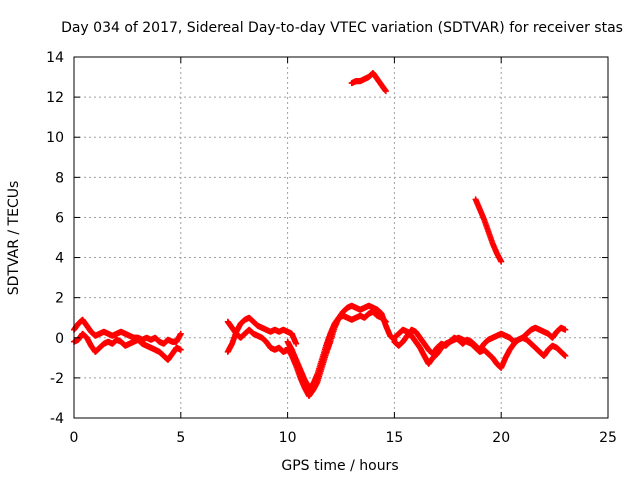  I want to click on x-axis-label: GPS time / hours, so click(339, 466).